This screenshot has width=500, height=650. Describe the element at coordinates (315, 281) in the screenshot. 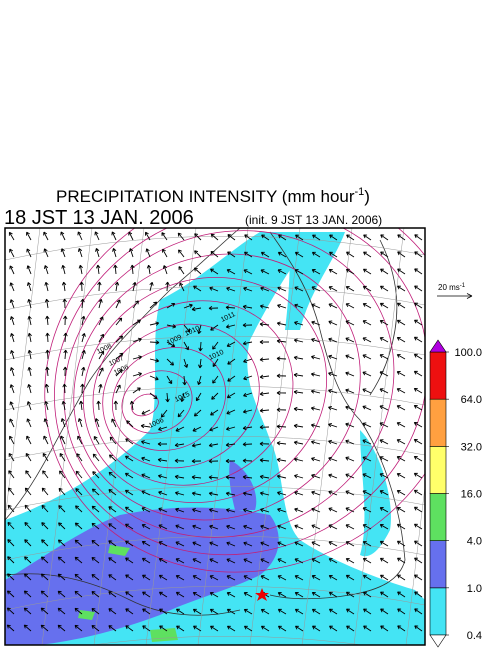

I see `precip-light` at that location.